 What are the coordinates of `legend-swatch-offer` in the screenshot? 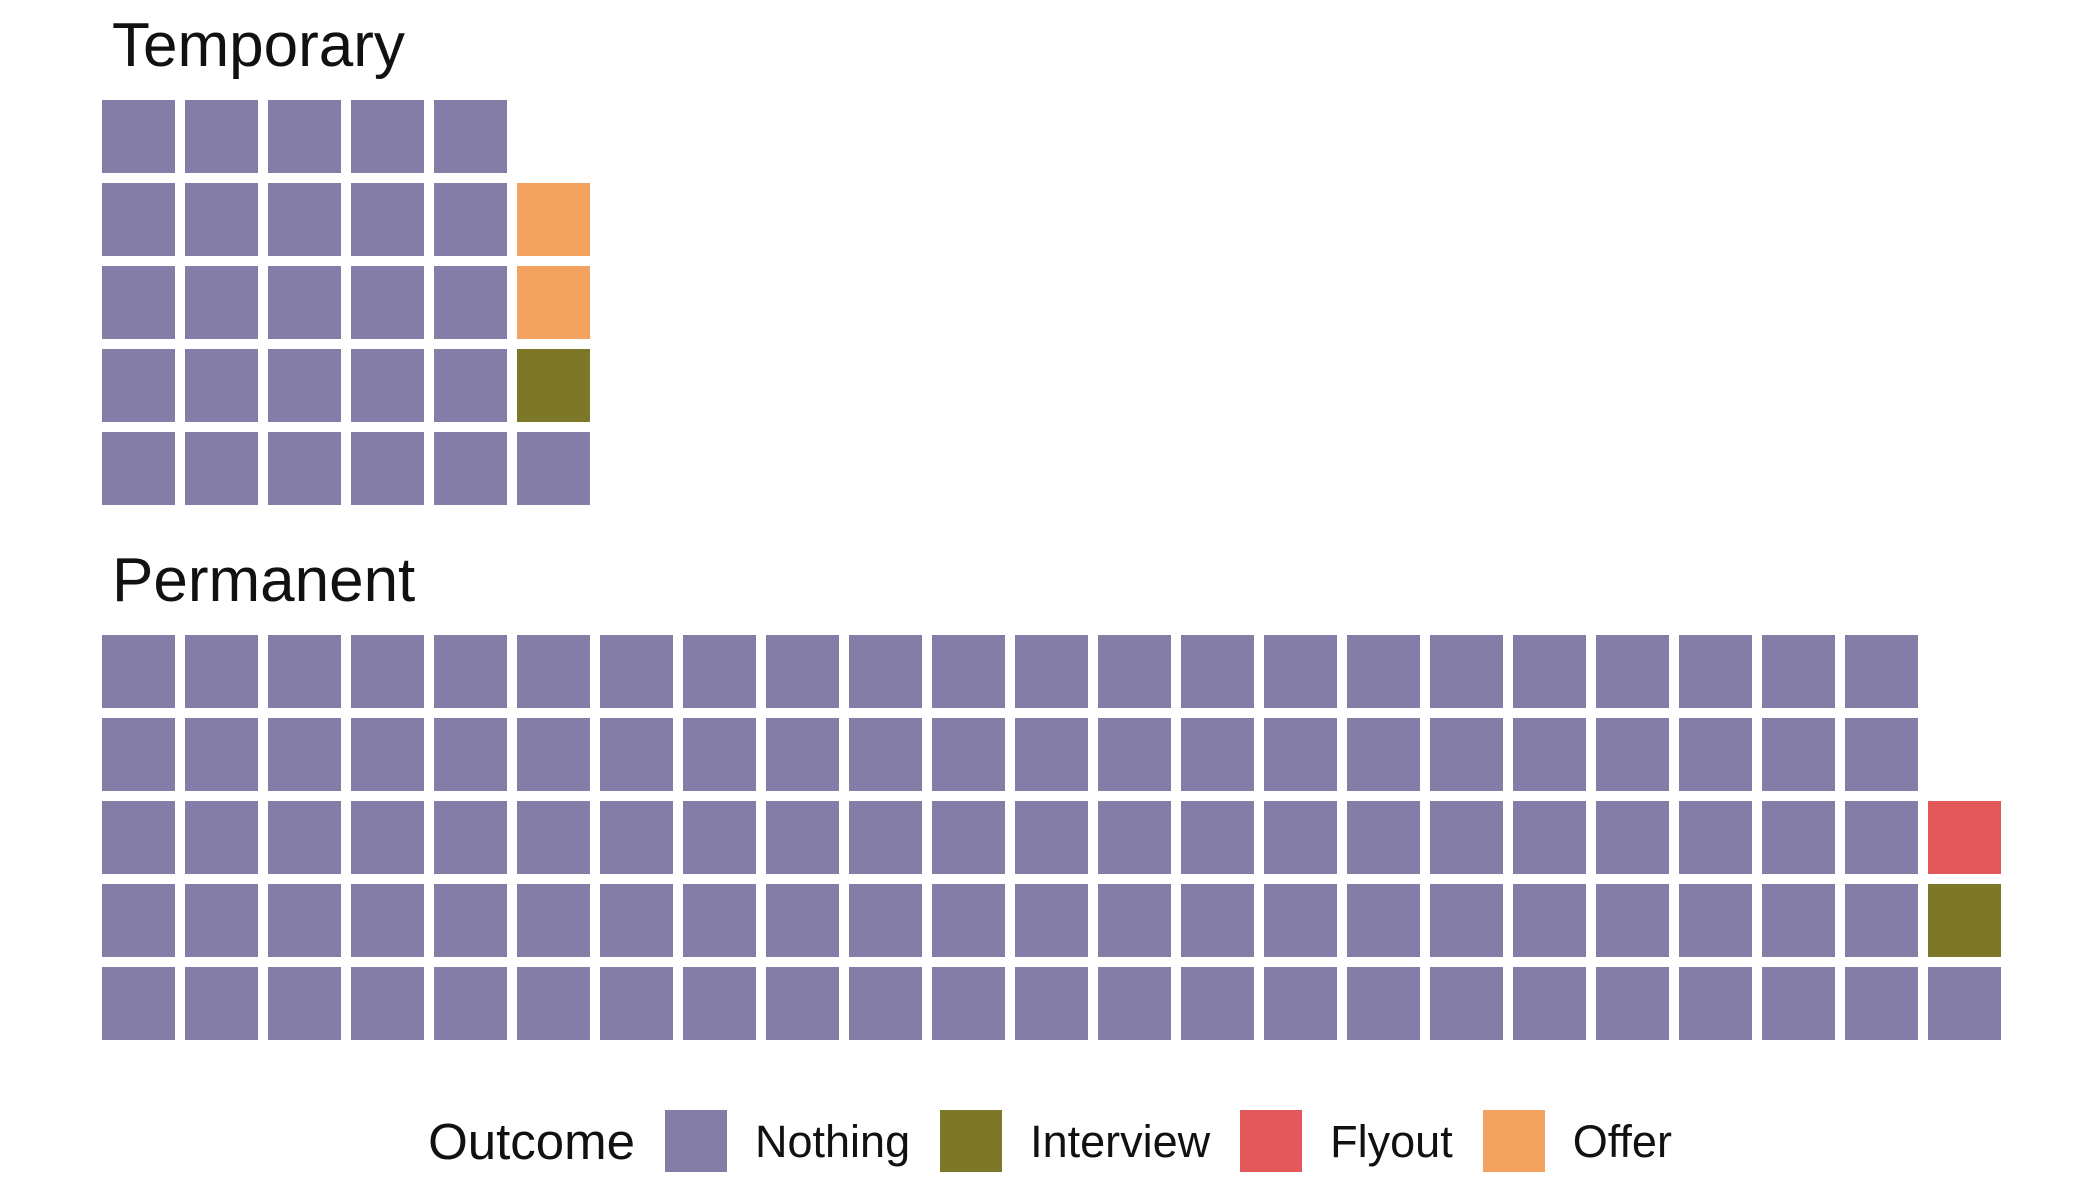 It's located at (1513, 1141).